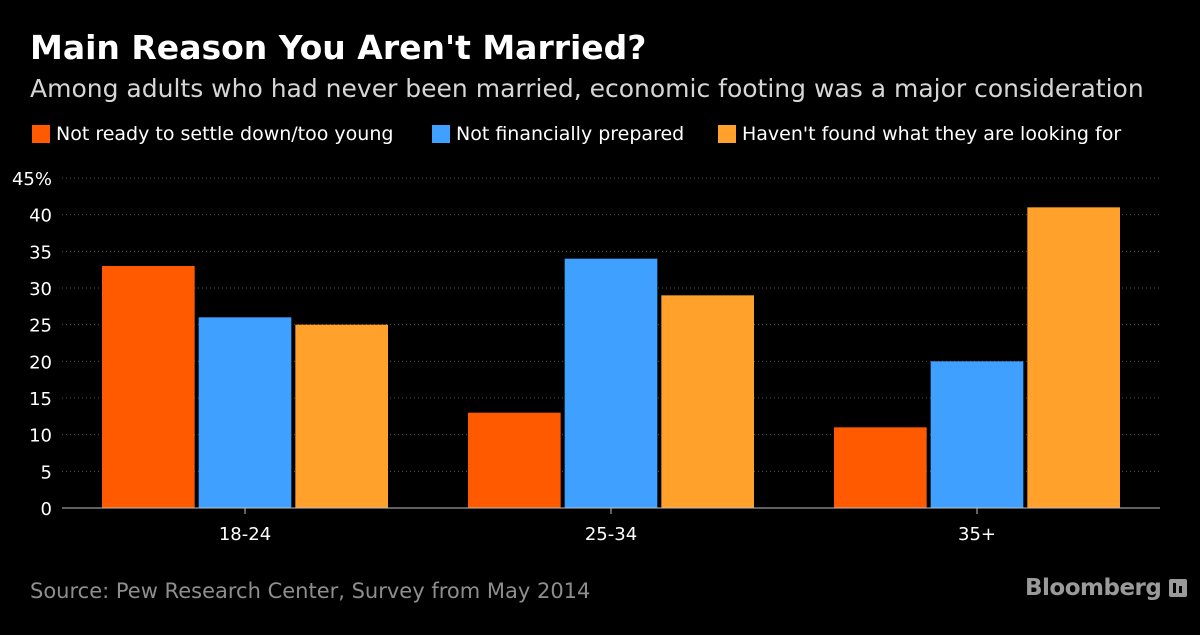 The width and height of the screenshot is (1200, 635). I want to click on y-tick-label-40: 40, so click(40, 216).